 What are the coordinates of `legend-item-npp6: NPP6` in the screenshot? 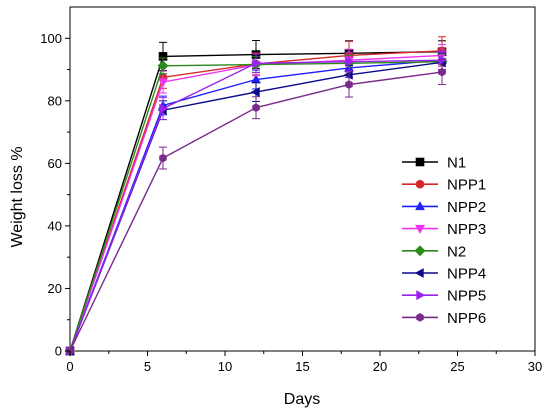 It's located at (444, 318).